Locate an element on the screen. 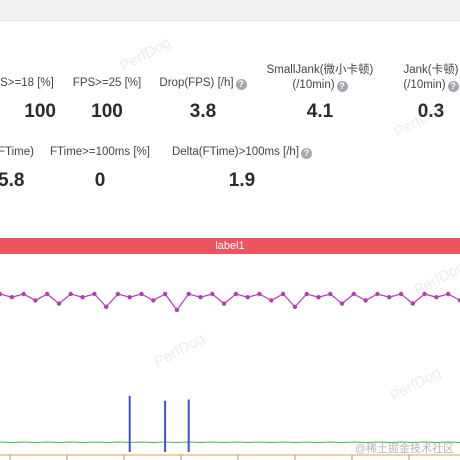 The image size is (460, 460). metric-fps25-value: 100 is located at coordinates (107, 111).